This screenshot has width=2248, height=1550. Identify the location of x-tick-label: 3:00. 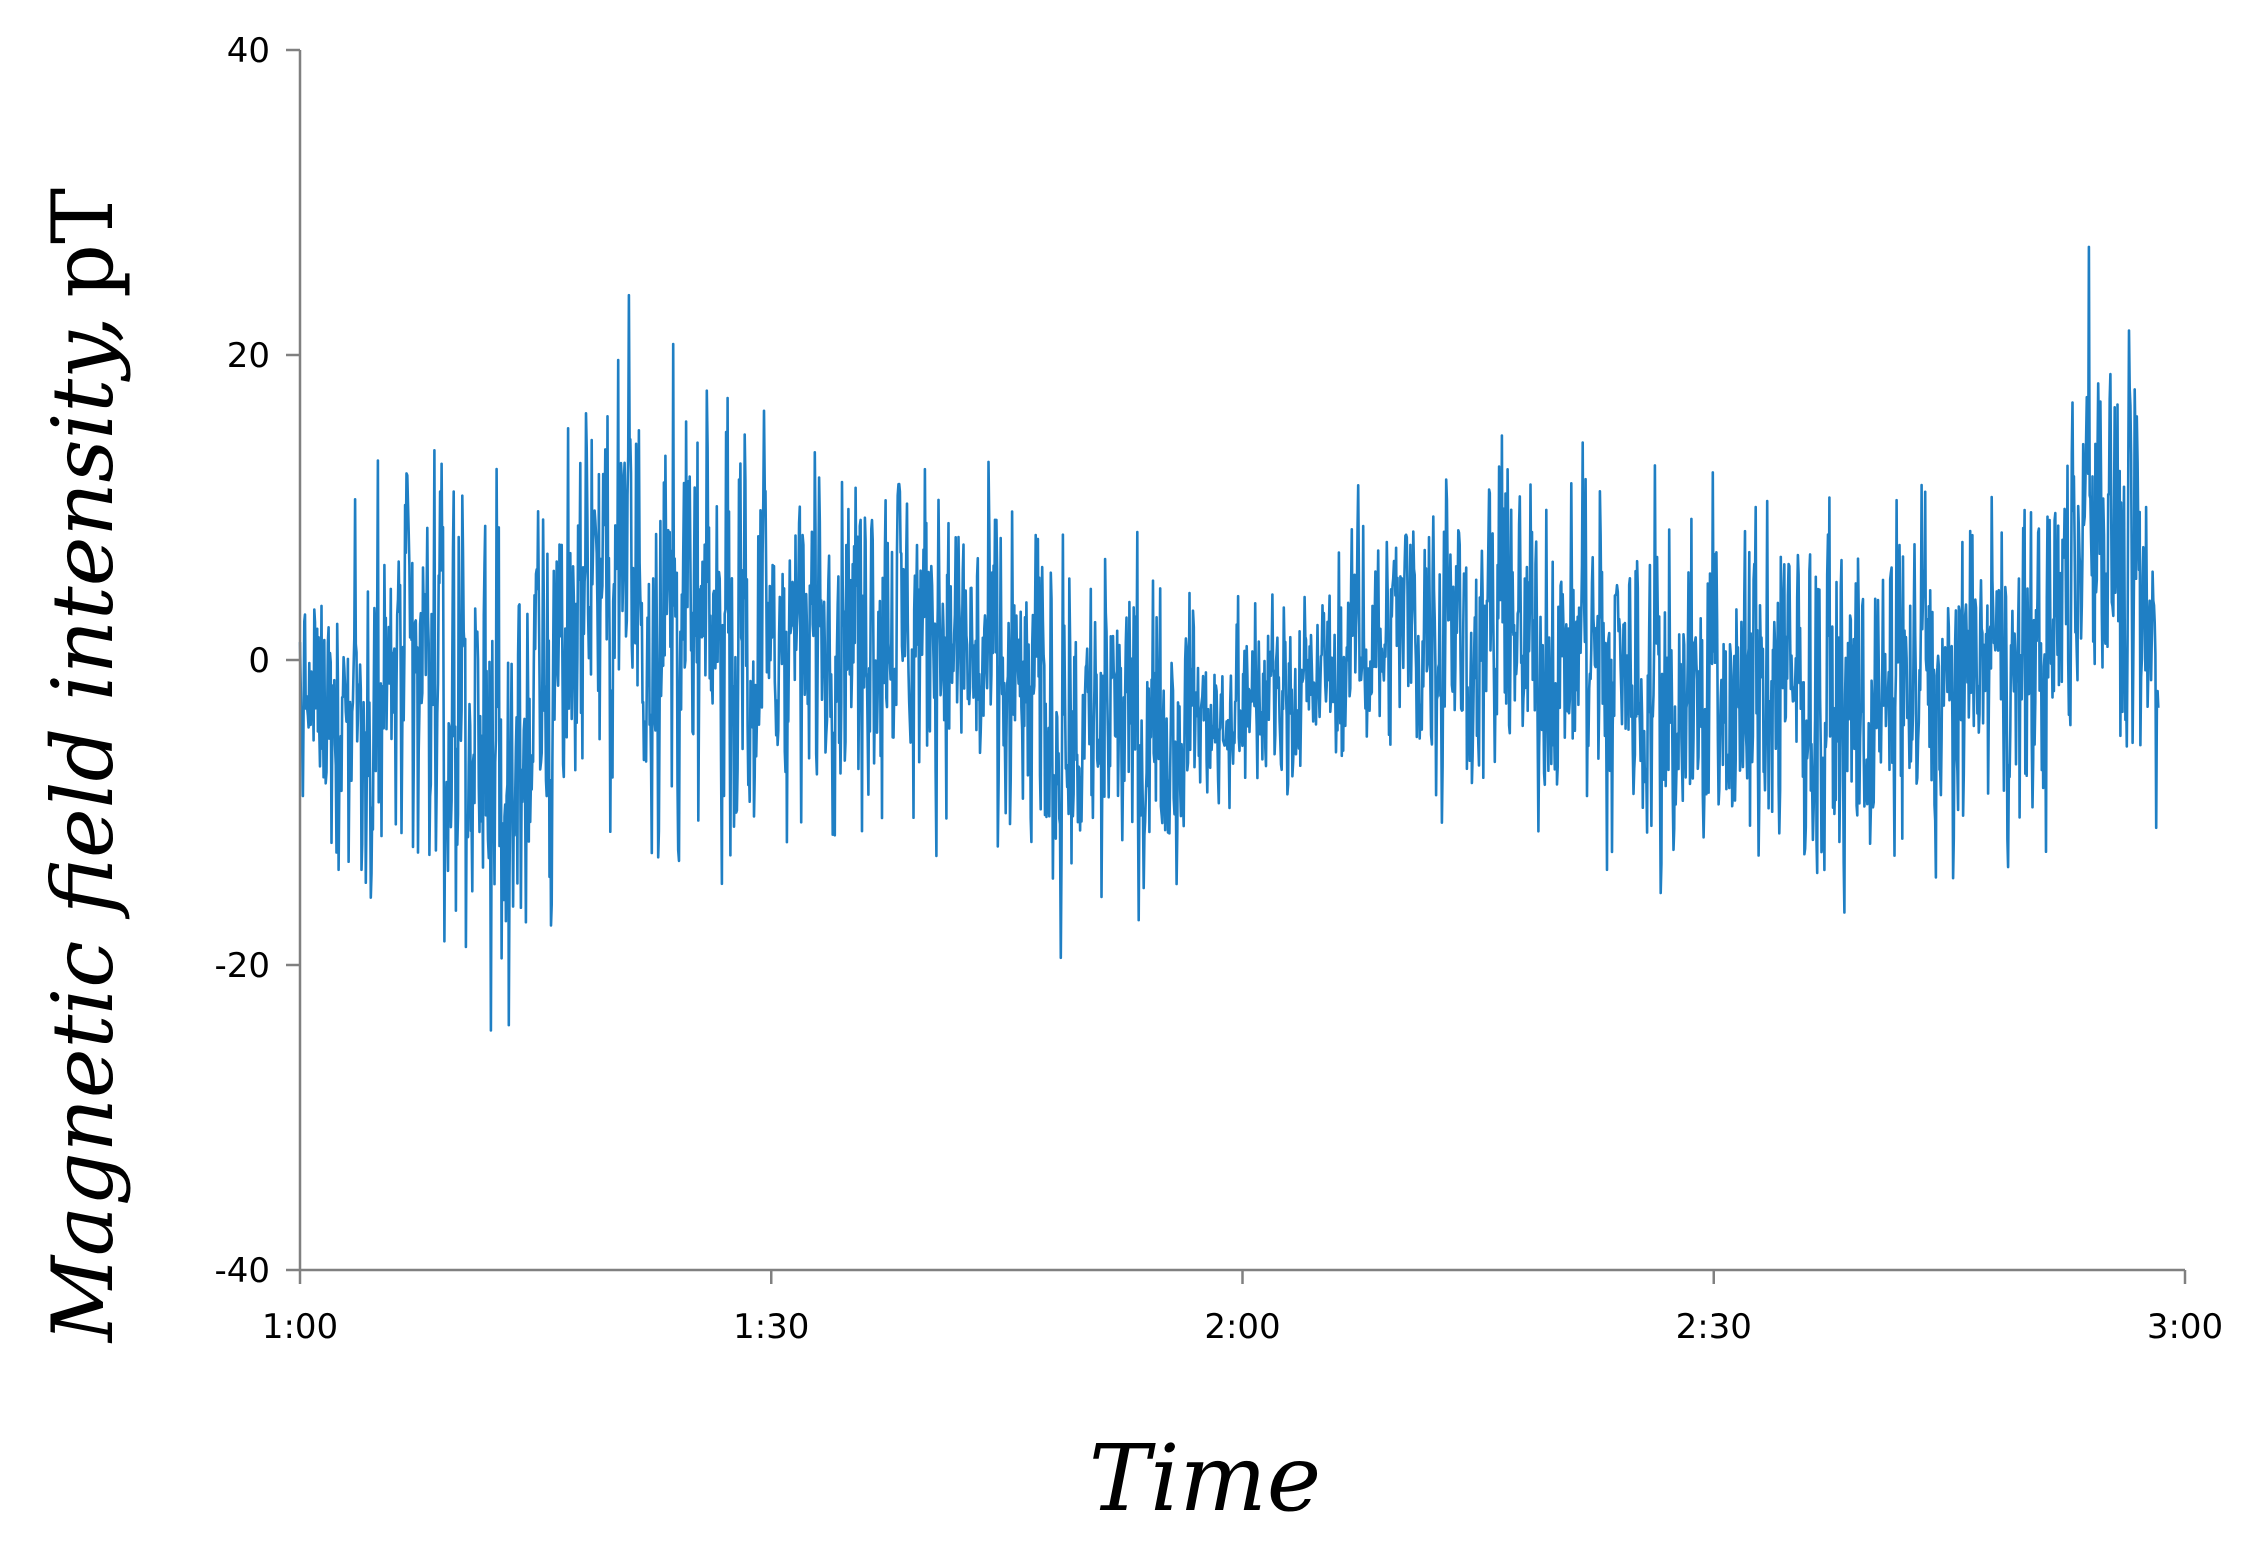
(2185, 1327).